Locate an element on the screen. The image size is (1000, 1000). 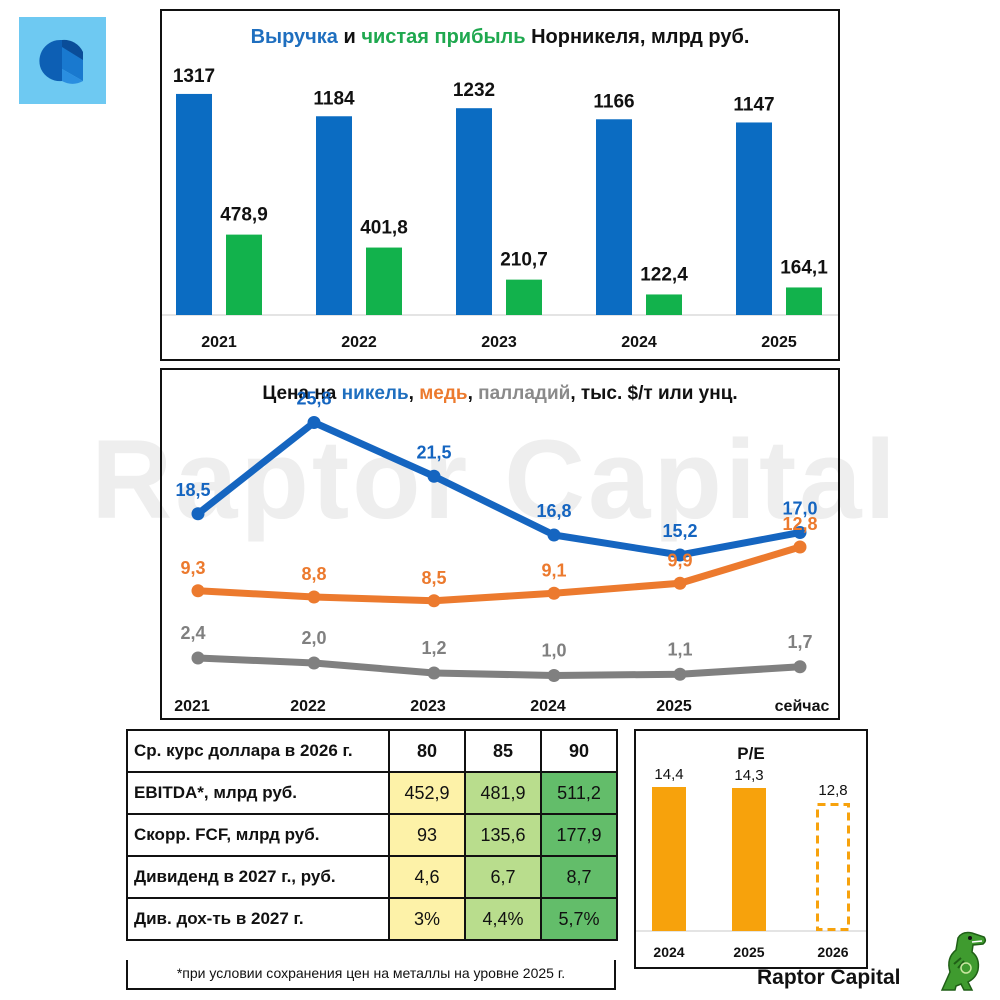
copper-data-label: 12,8 is located at coordinates (799, 524).